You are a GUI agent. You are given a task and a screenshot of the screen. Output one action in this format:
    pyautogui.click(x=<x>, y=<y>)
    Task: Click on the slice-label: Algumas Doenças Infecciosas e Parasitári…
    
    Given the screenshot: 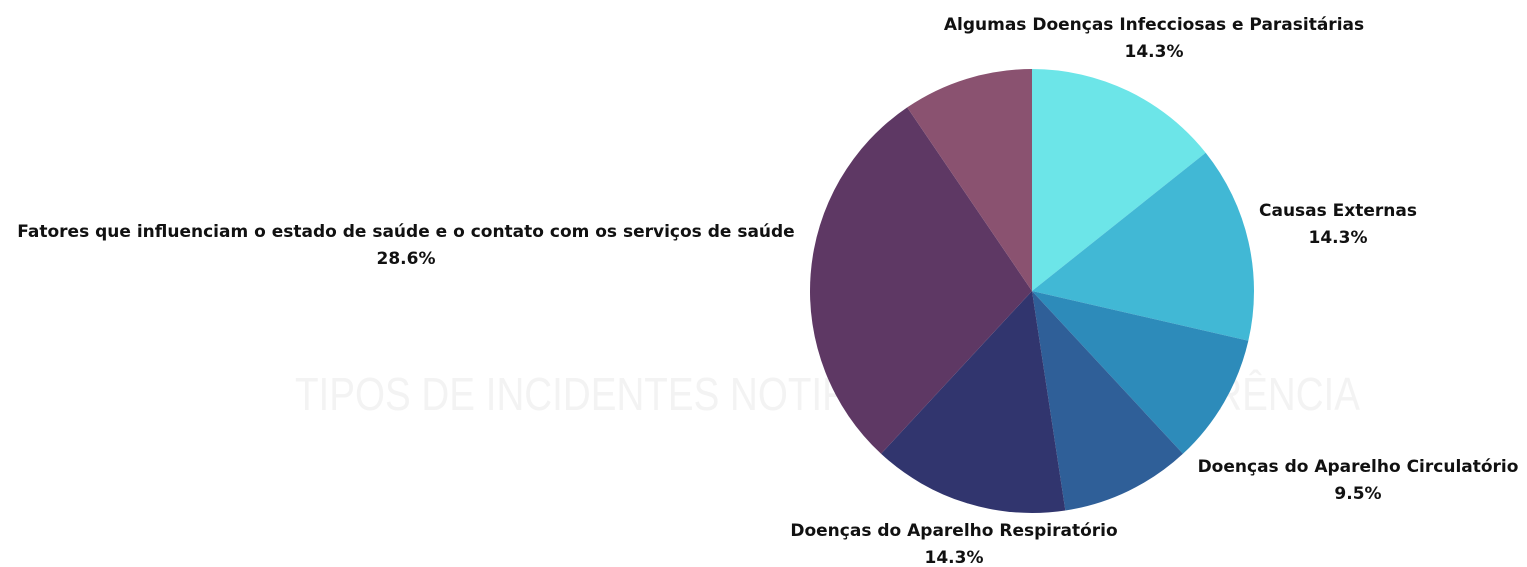 What is the action you would take?
    pyautogui.click(x=1154, y=25)
    